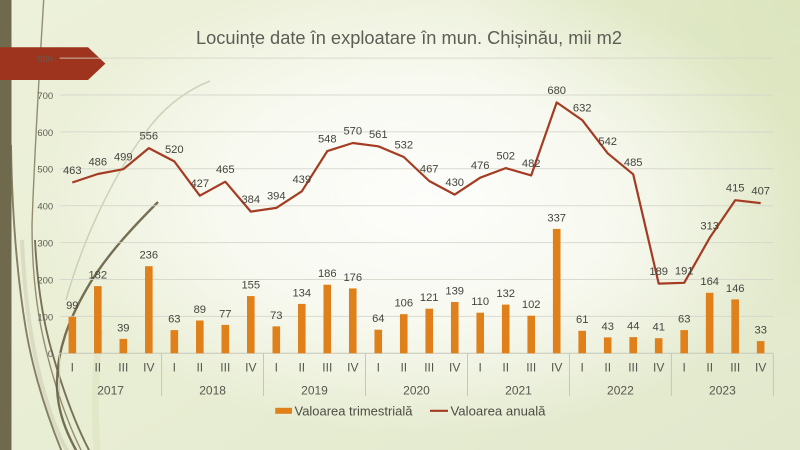 The image size is (800, 450). Describe the element at coordinates (531, 305) in the screenshot. I see `svg-text: 102` at that location.